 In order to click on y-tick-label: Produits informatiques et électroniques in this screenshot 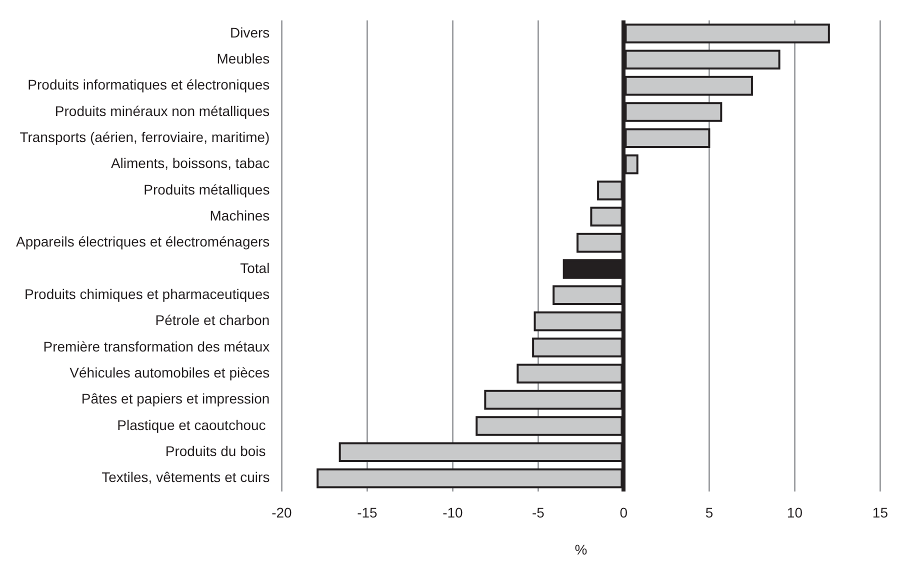, I will do `click(149, 84)`.